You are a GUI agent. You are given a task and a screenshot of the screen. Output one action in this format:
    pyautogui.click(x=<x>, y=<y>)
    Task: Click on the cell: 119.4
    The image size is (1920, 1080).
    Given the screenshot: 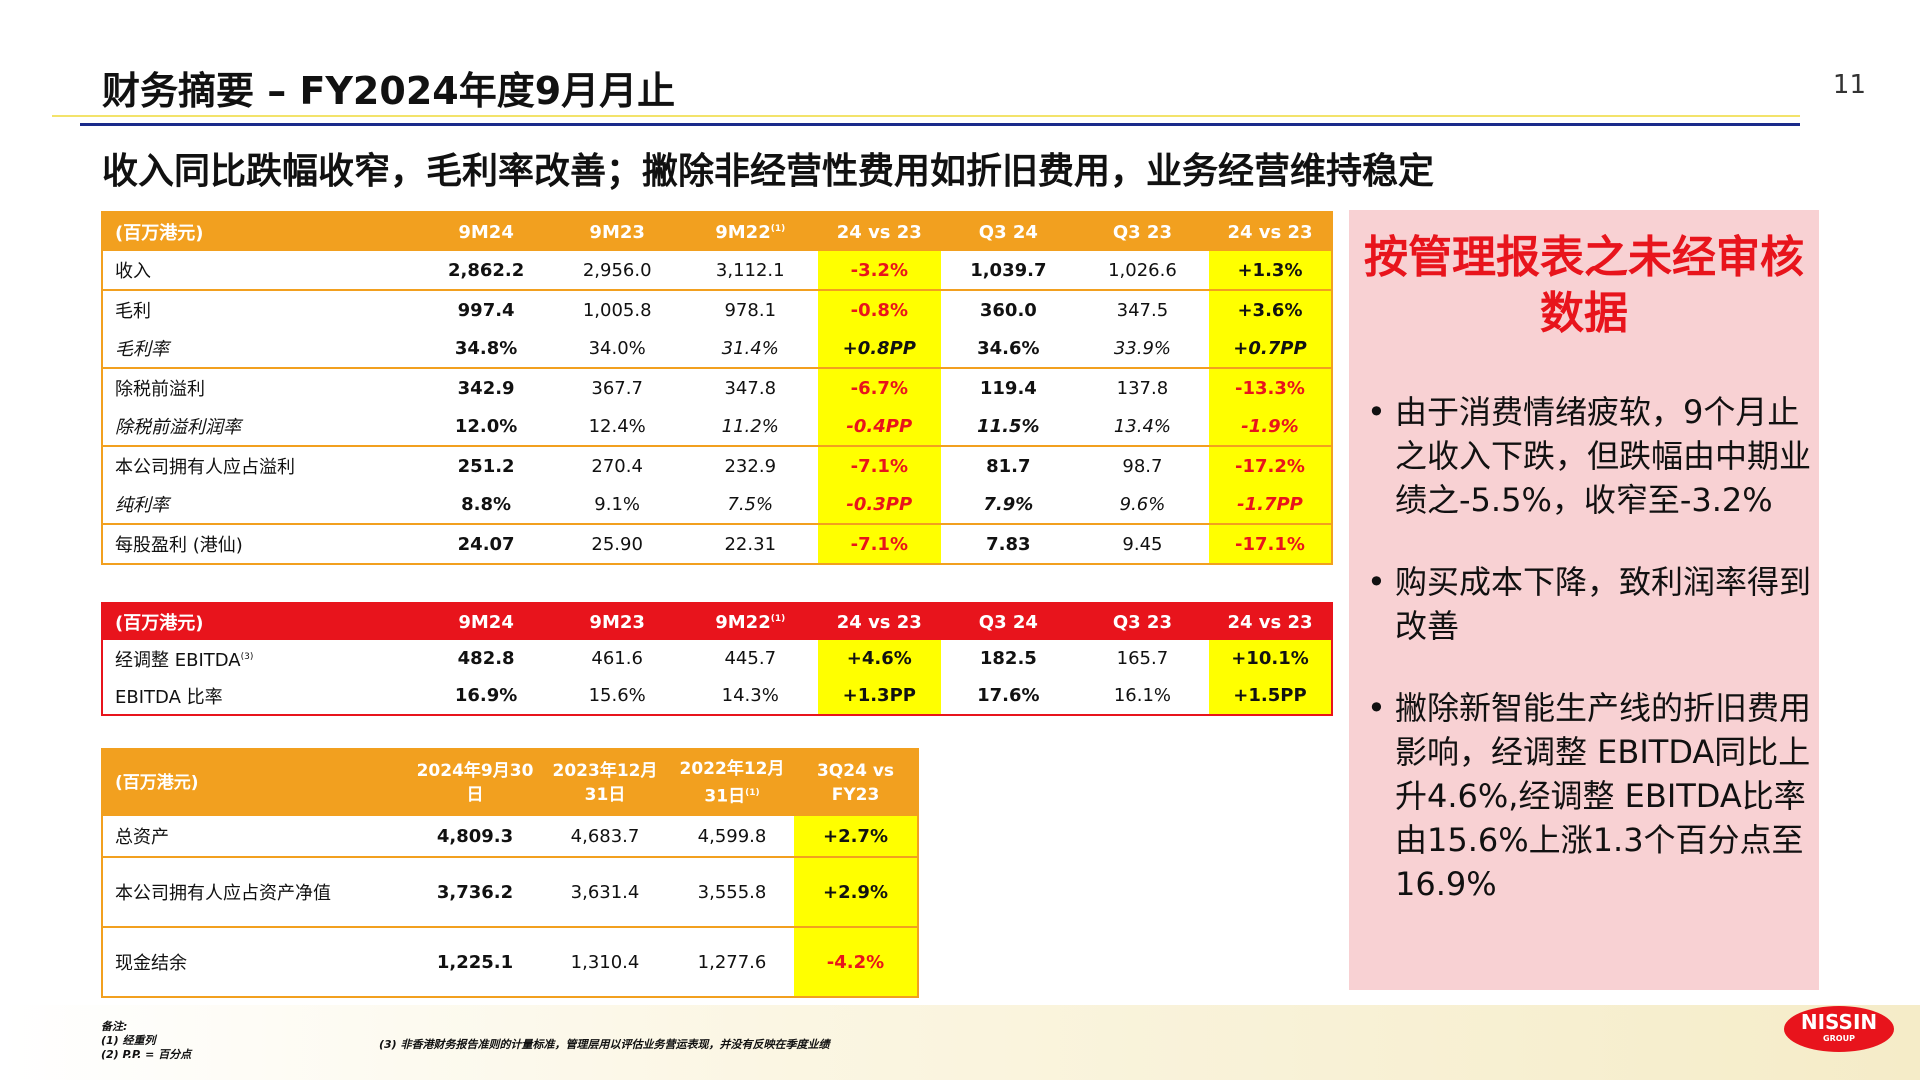 What is the action you would take?
    pyautogui.click(x=1008, y=387)
    